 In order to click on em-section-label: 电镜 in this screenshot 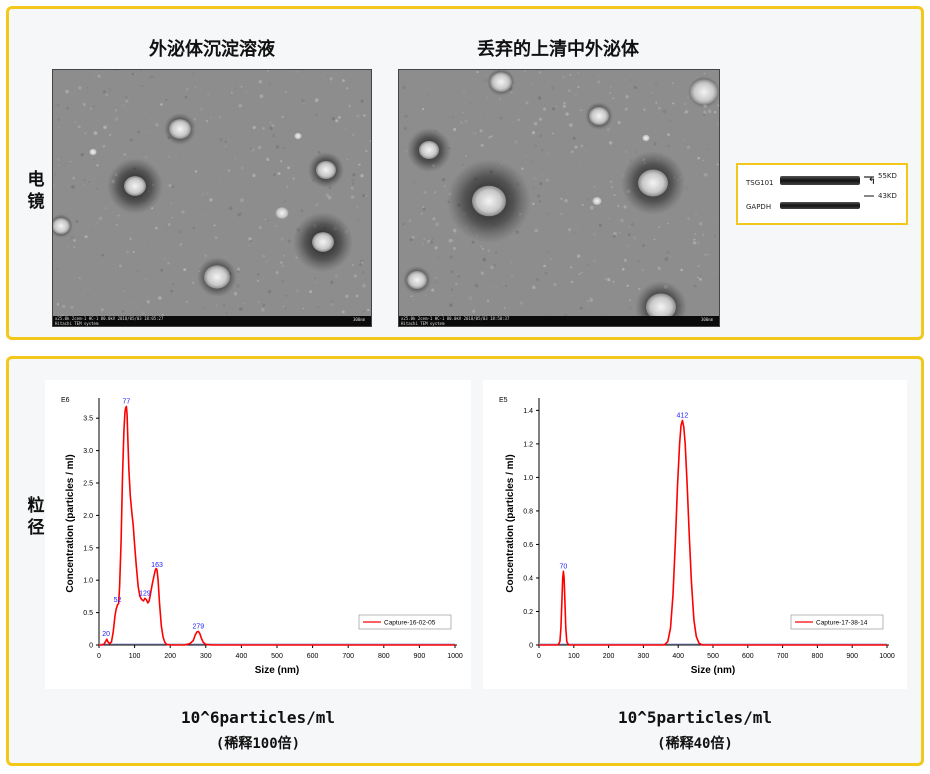, I will do `click(36, 191)`.